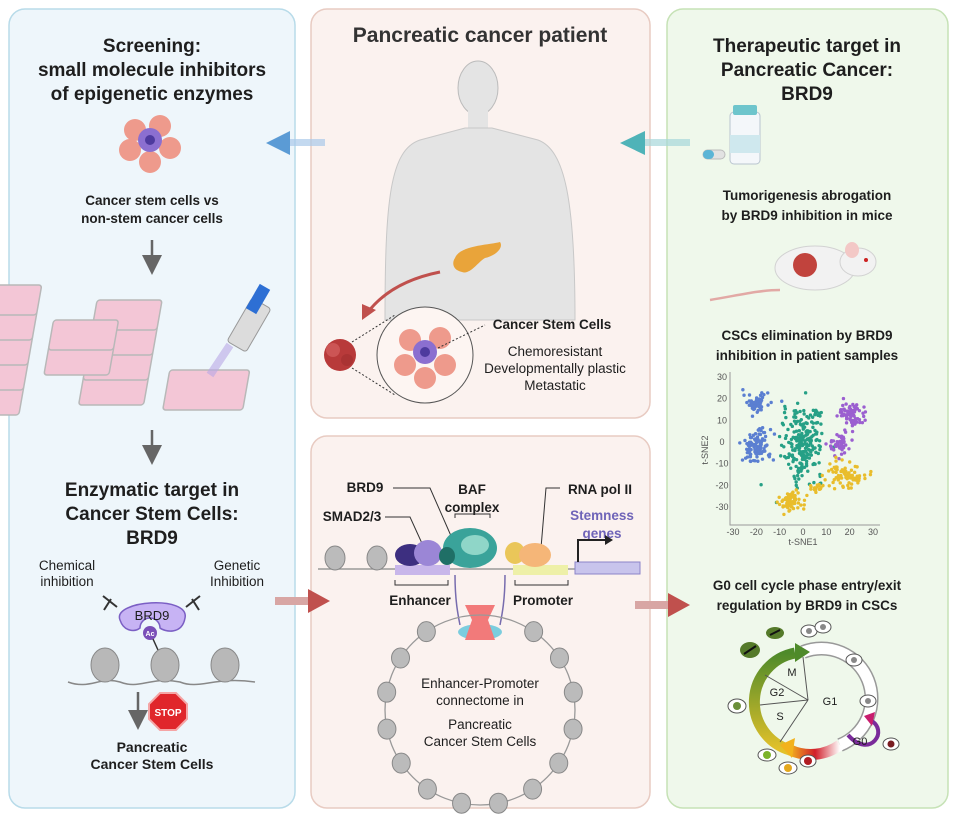 The image size is (957, 817). Describe the element at coordinates (152, 615) in the screenshot. I see `brd9-label: BRD9` at that location.